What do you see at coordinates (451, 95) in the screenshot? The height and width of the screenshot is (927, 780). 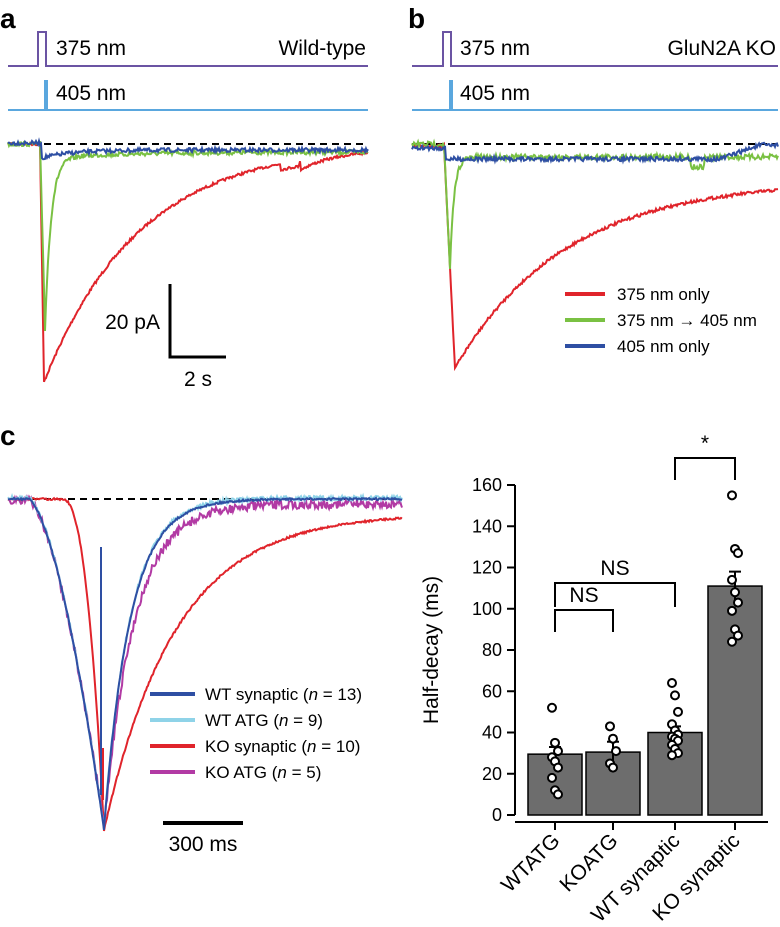 I see `panel-b-stim-405-pulse` at bounding box center [451, 95].